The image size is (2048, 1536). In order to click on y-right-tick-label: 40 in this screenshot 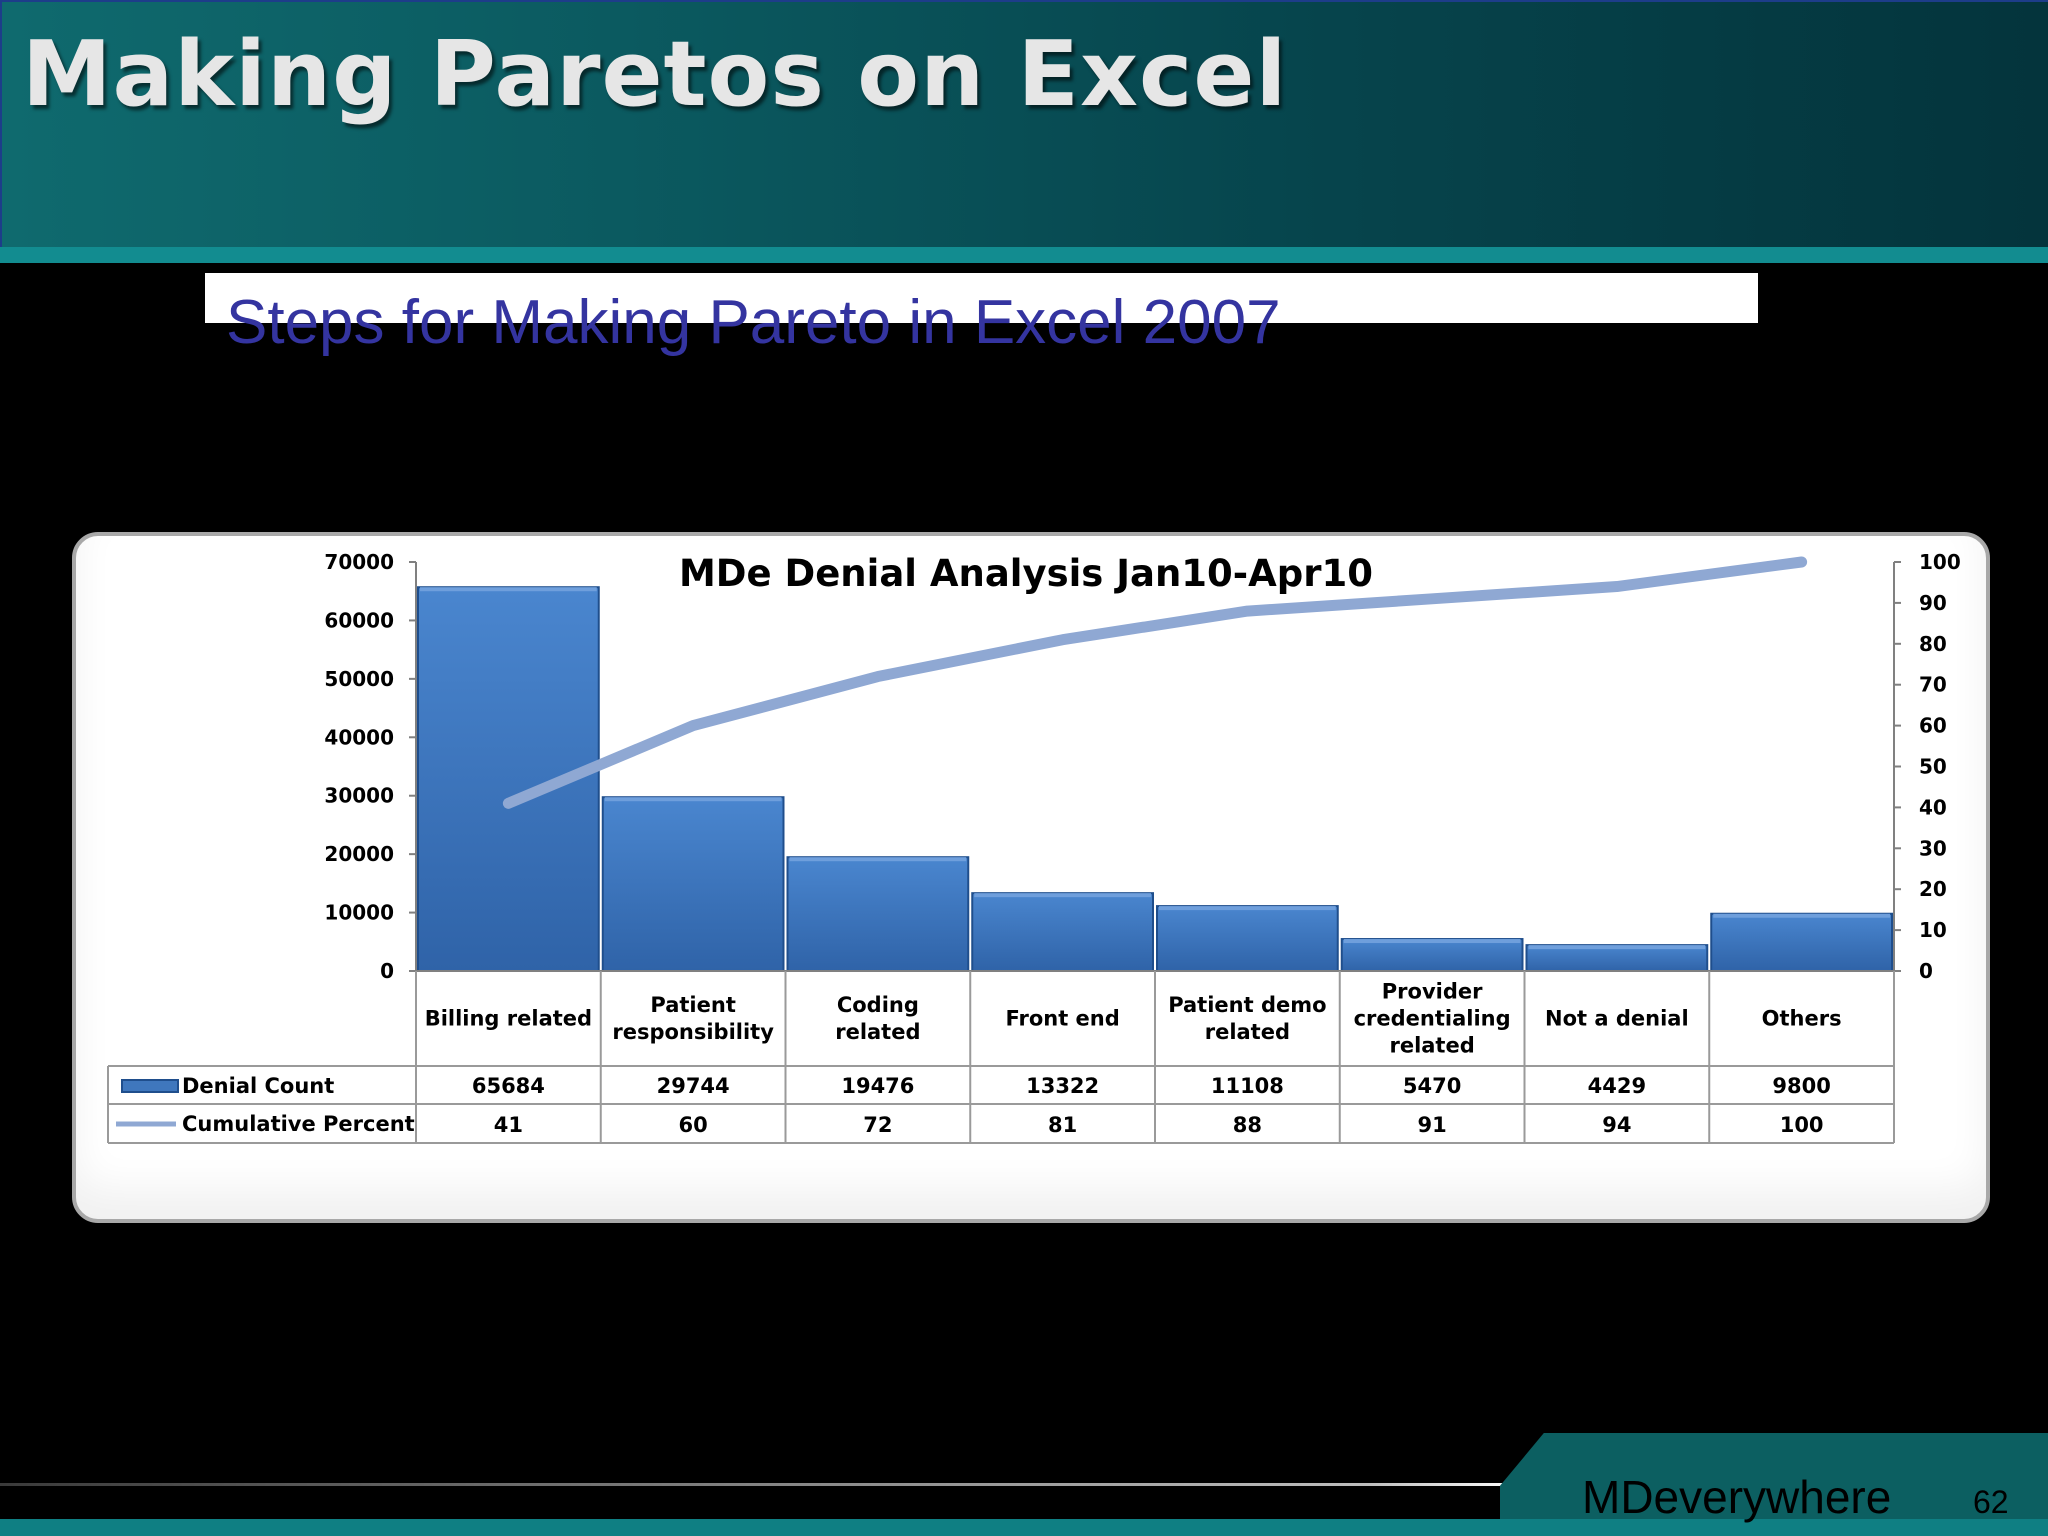, I will do `click(1933, 807)`.